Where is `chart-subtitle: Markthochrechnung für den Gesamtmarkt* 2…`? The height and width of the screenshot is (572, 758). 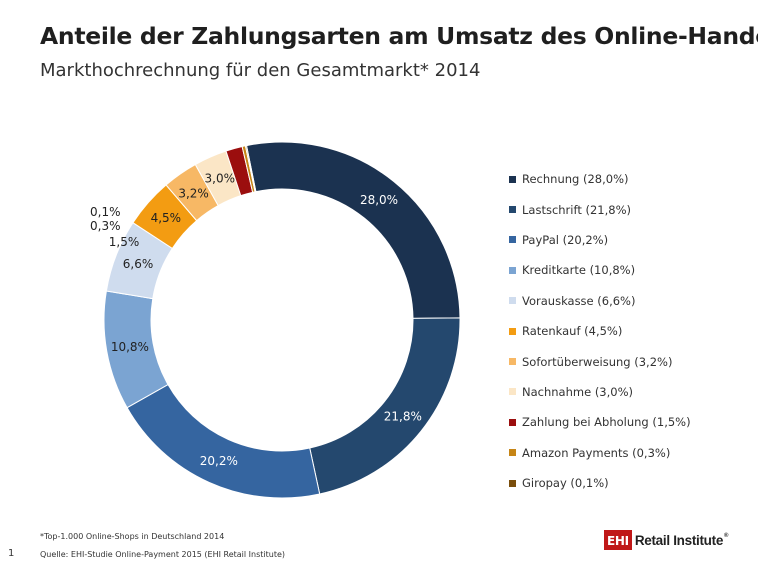 chart-subtitle: Markthochrechnung für den Gesamtmarkt* 2… is located at coordinates (260, 70).